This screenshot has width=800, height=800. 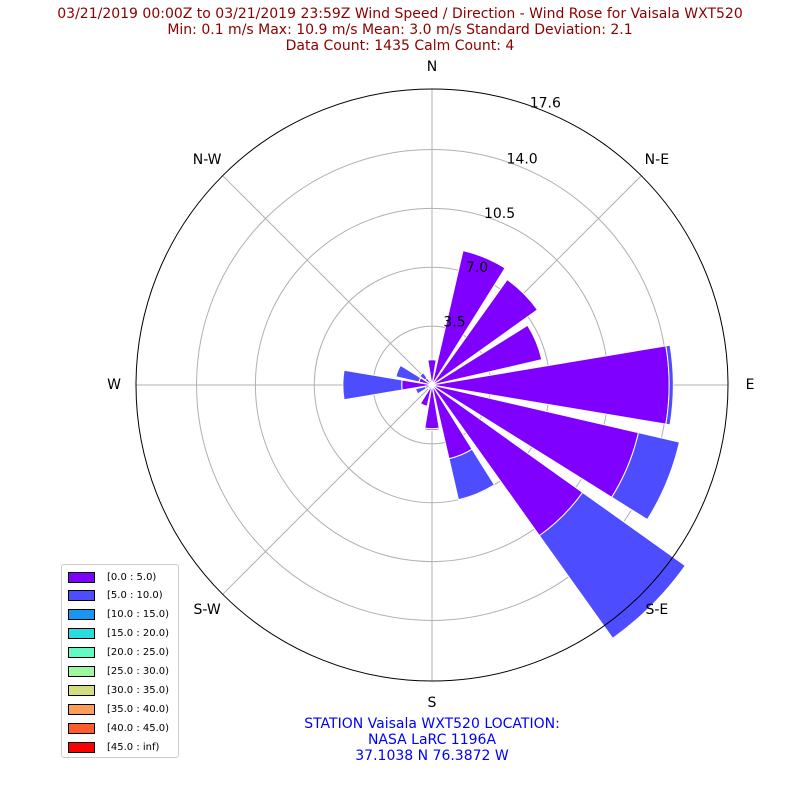 What do you see at coordinates (132, 577) in the screenshot?
I see `legend-label: [0.0 : 5.0)` at bounding box center [132, 577].